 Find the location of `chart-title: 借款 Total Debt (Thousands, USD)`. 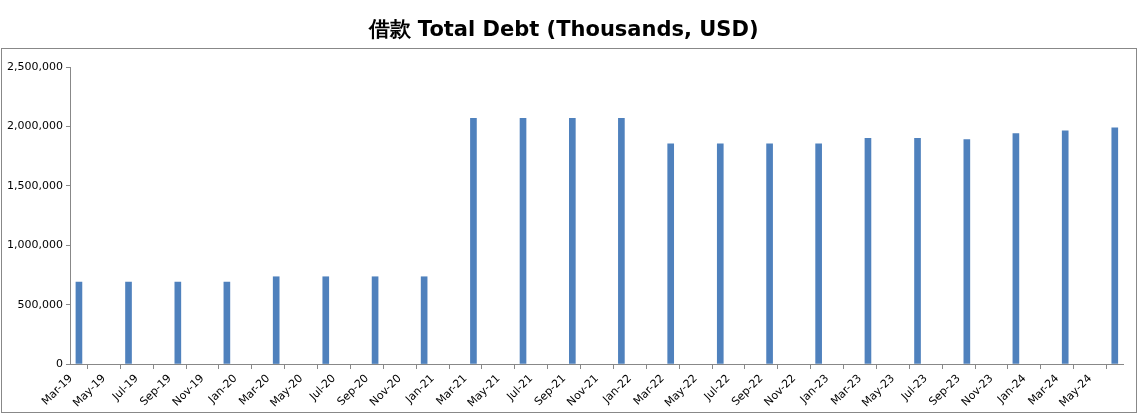

chart-title: 借款 Total Debt (Thousands, USD) is located at coordinates (563, 29).